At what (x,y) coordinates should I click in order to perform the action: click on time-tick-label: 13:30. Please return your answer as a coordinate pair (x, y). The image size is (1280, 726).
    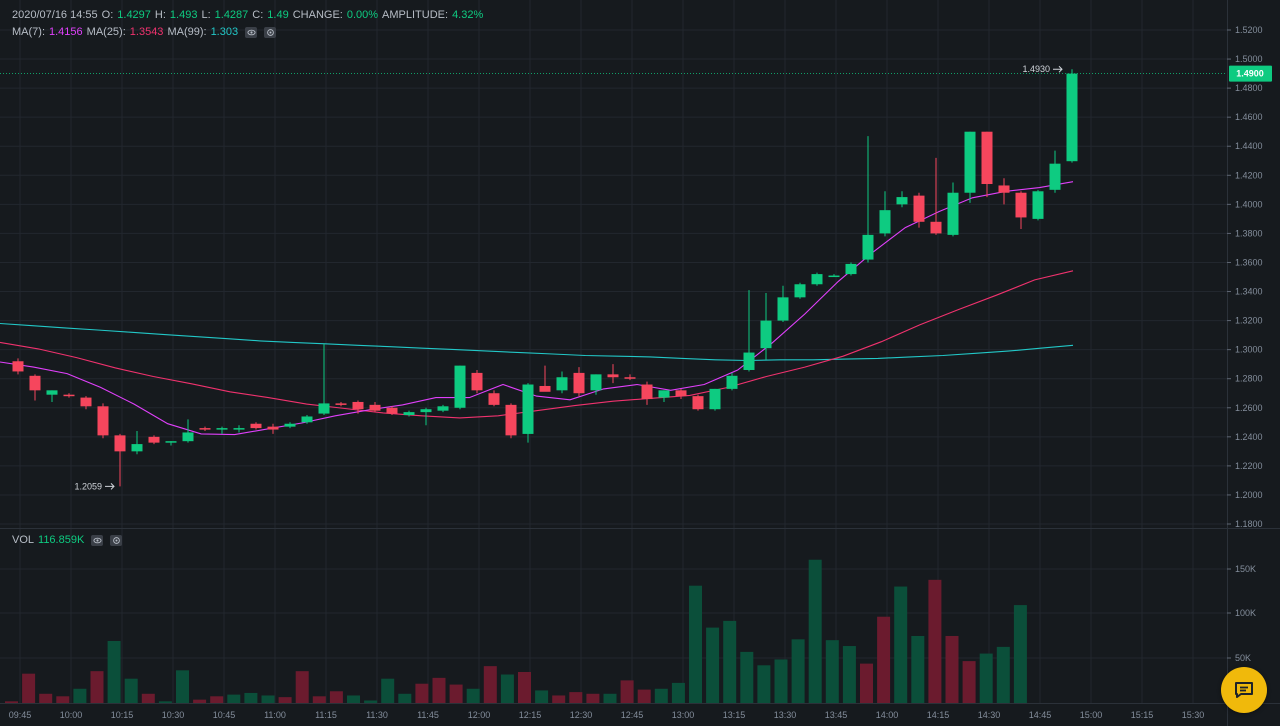
    Looking at the image, I should click on (785, 715).